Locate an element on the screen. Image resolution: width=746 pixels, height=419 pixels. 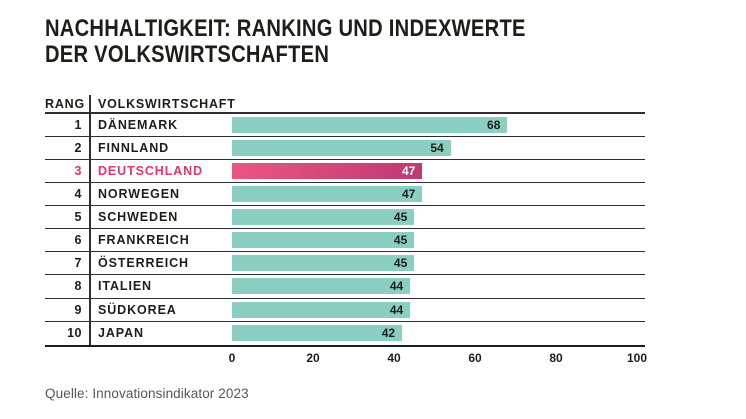
chart-title-line2: DER VOLKSWIRTSCHAFTEN is located at coordinates (187, 54).